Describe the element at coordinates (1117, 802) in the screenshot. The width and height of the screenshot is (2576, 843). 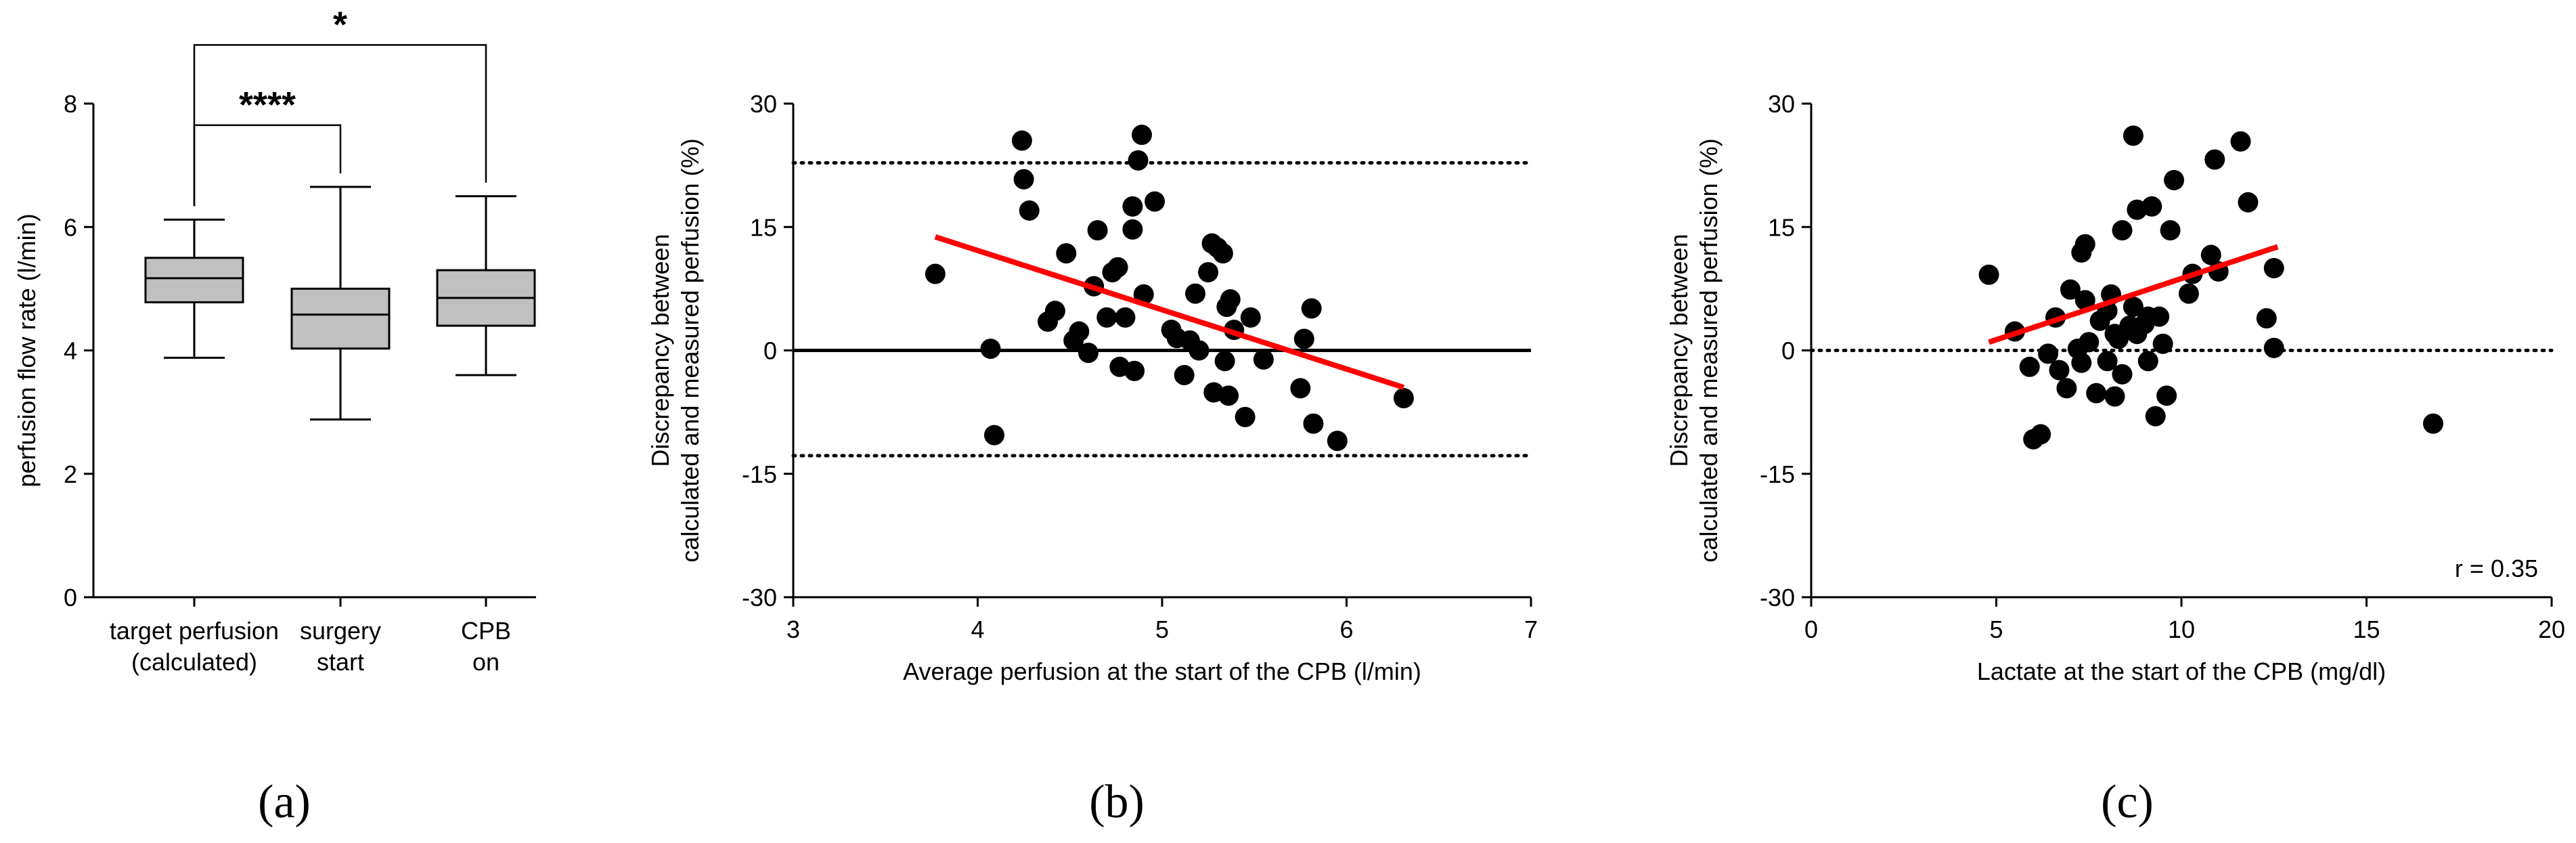
I see `panel-label: (b)` at that location.